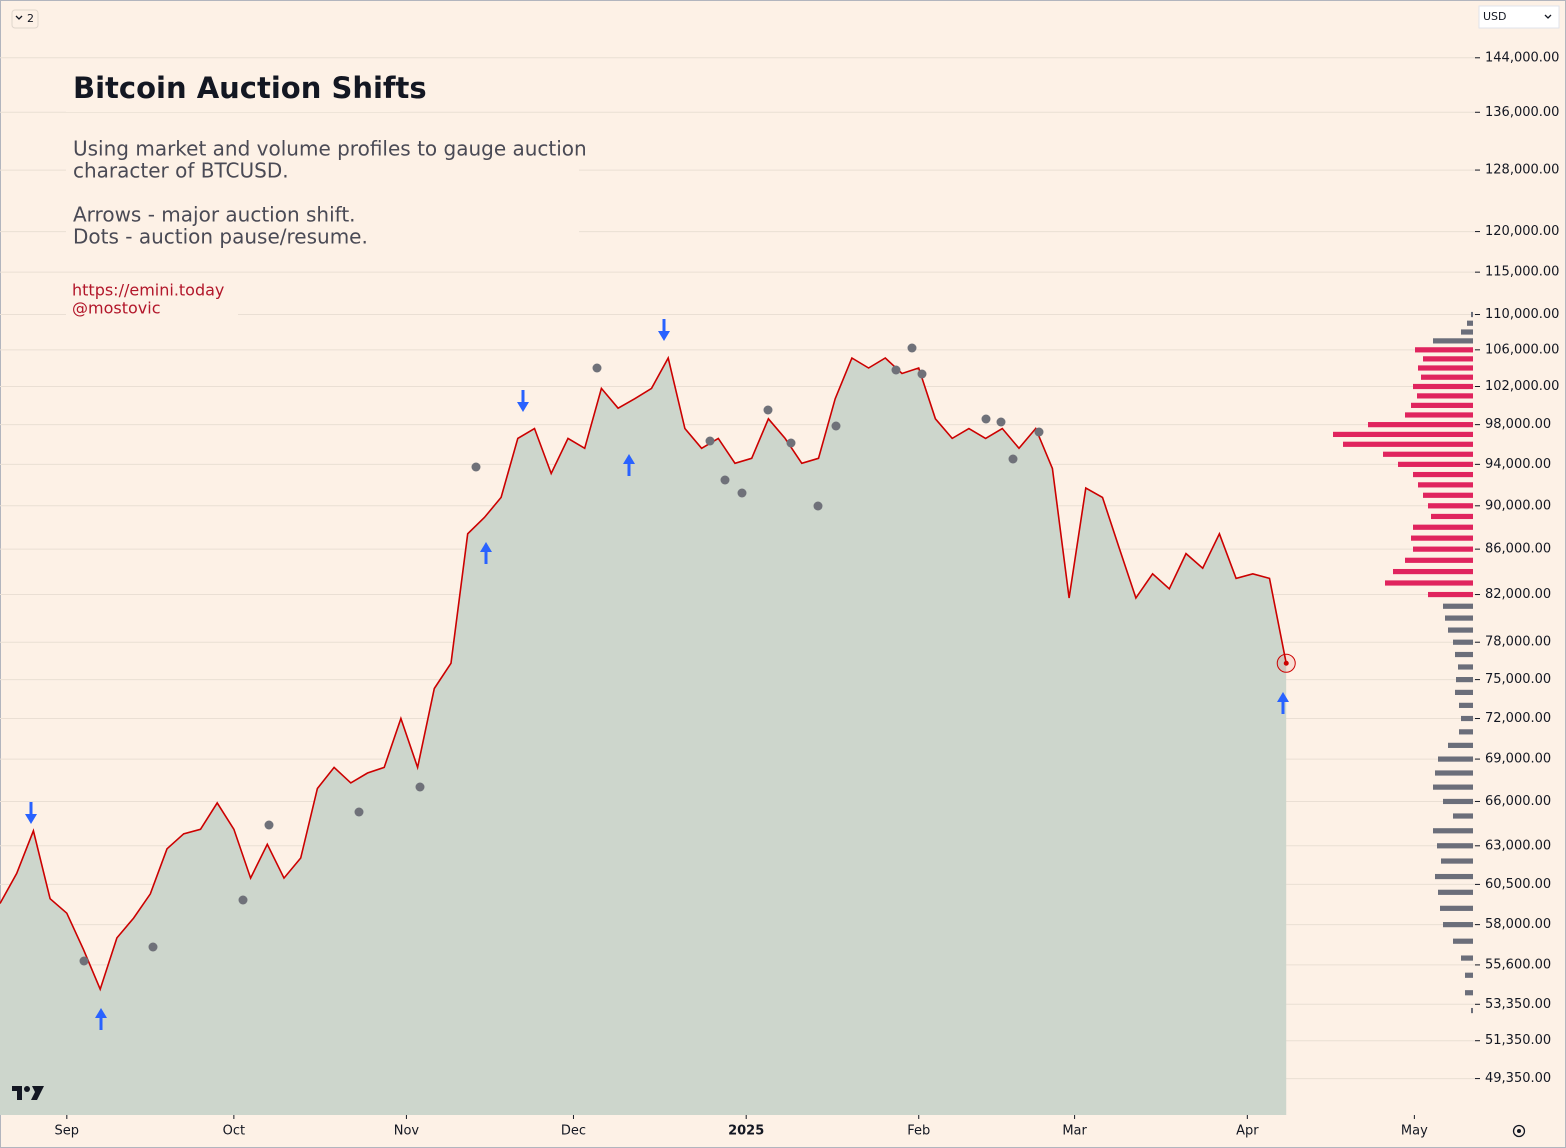 Image resolution: width=1566 pixels, height=1148 pixels. What do you see at coordinates (1074, 1131) in the screenshot?
I see `x-tick-label: Mar` at bounding box center [1074, 1131].